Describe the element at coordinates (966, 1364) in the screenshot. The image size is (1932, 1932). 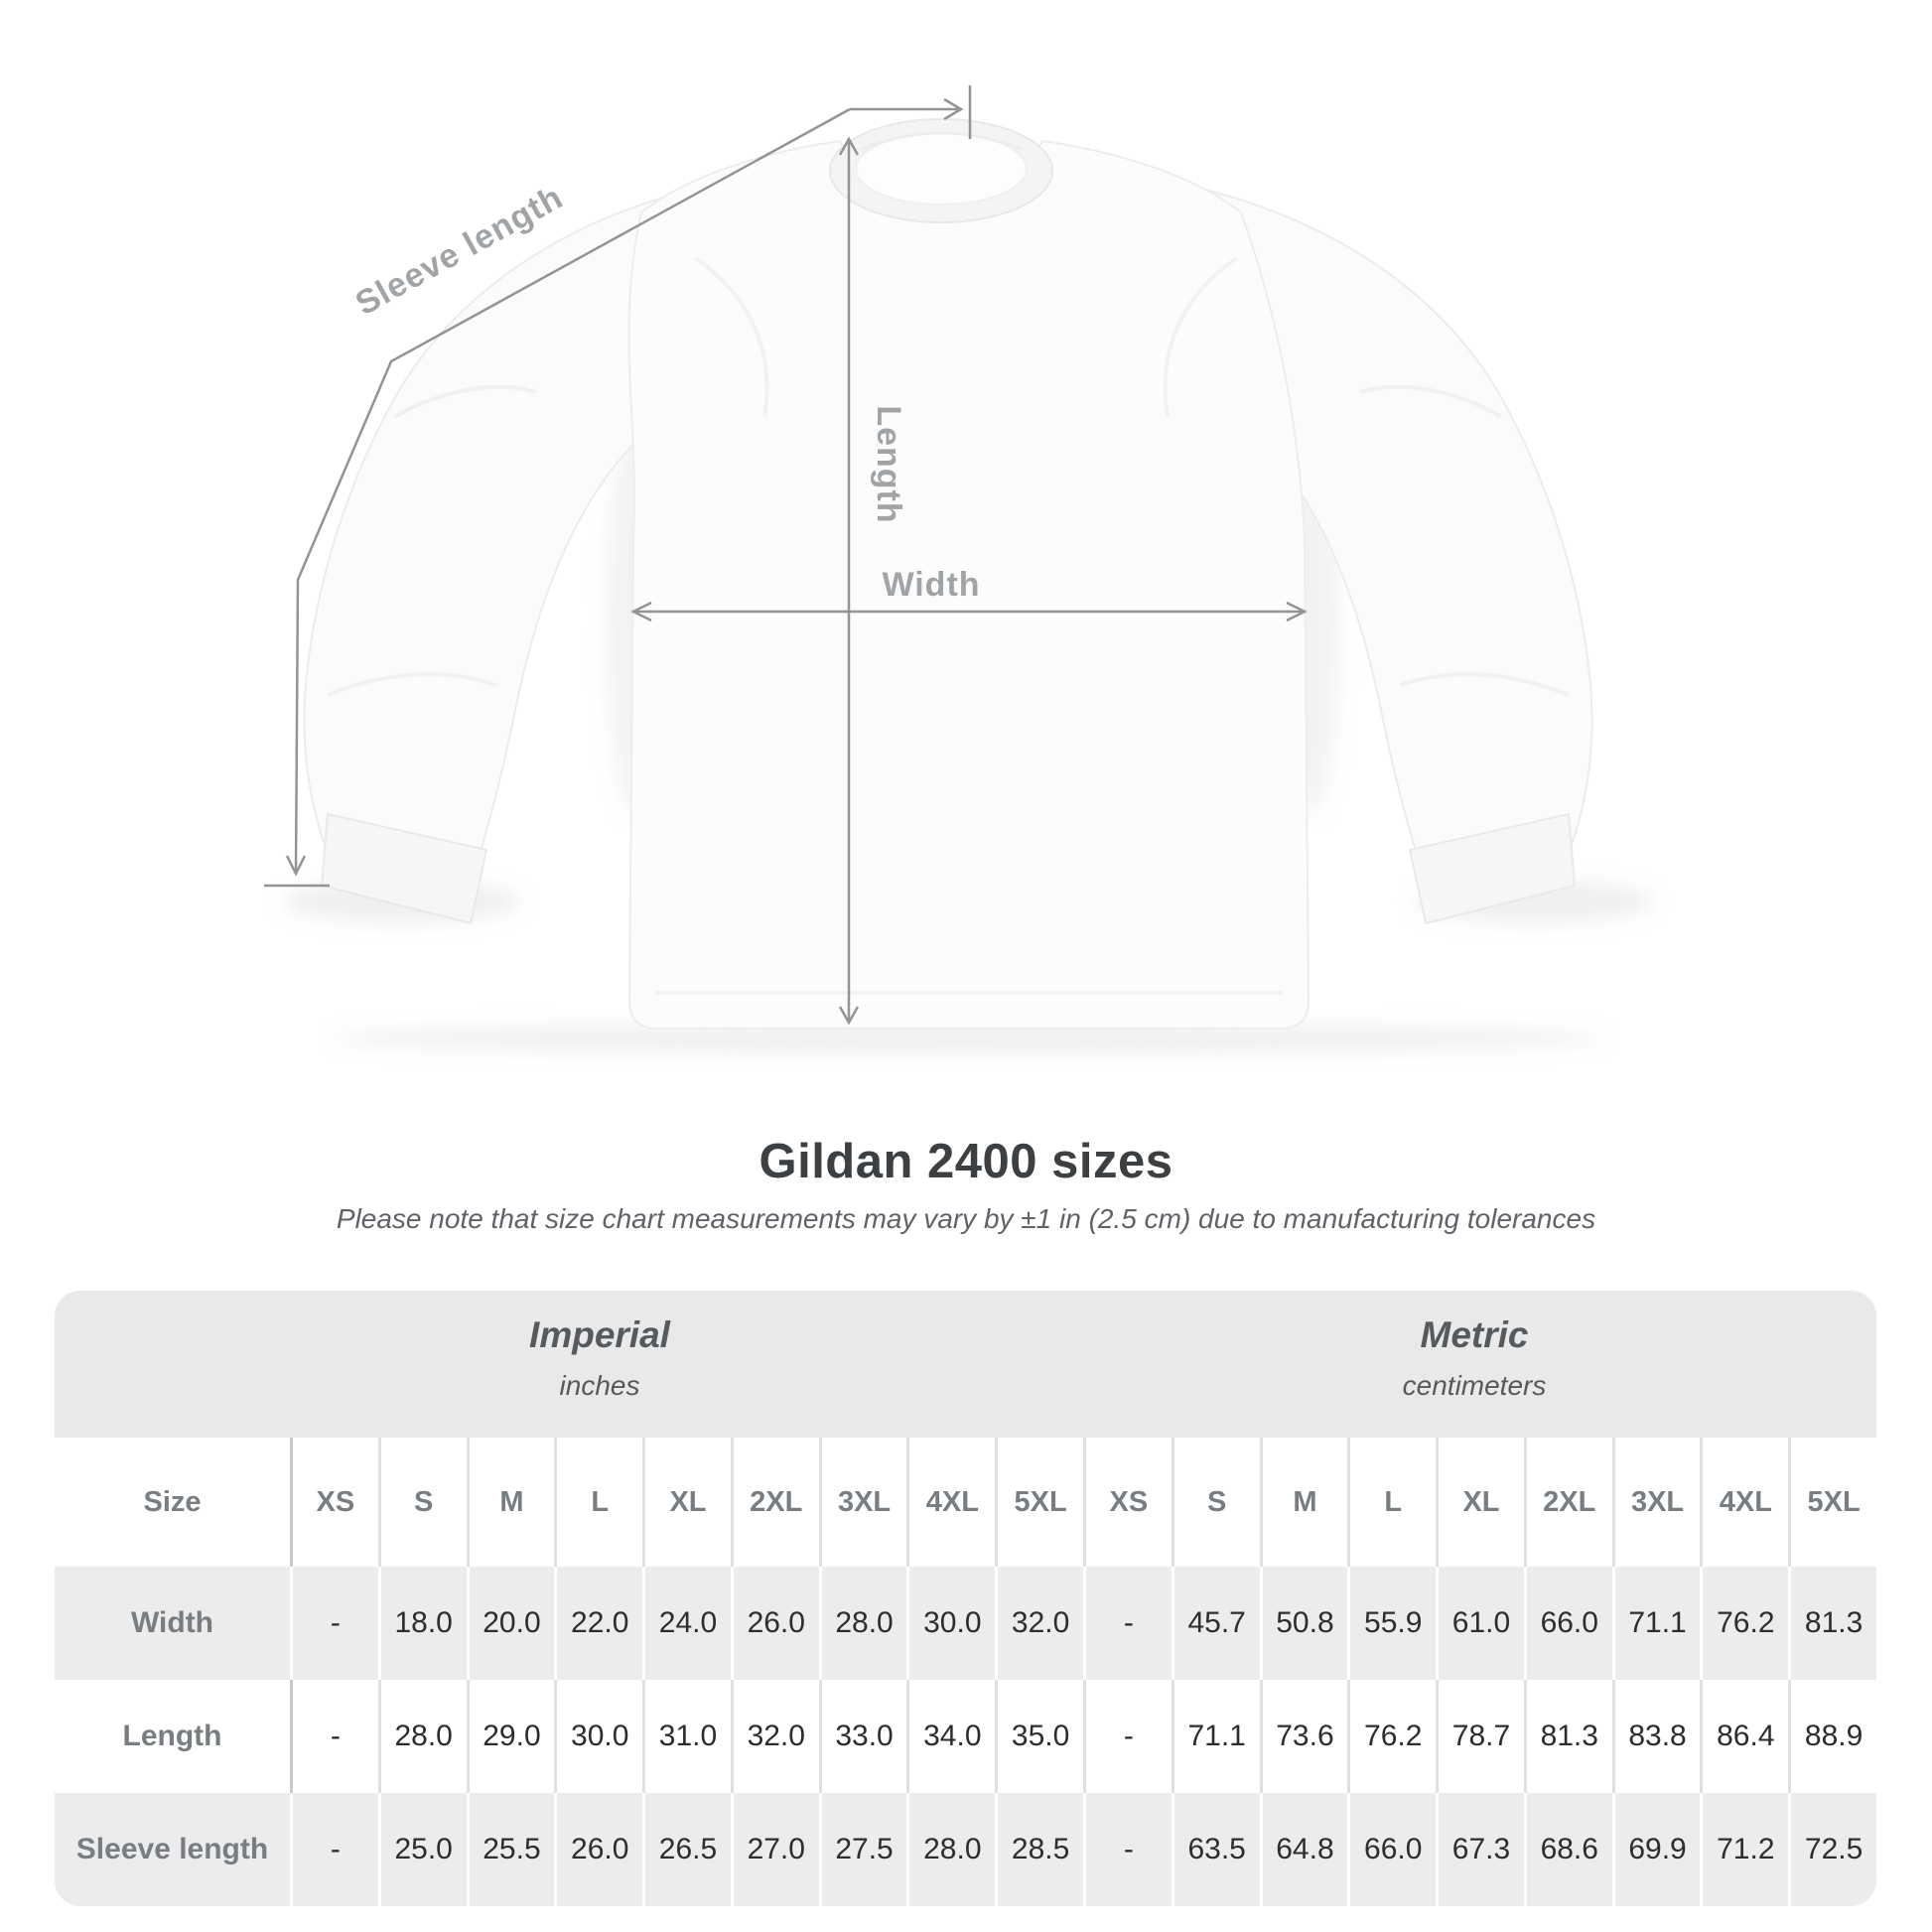
I see `units-band: Imperial inches Metric centimeters` at that location.